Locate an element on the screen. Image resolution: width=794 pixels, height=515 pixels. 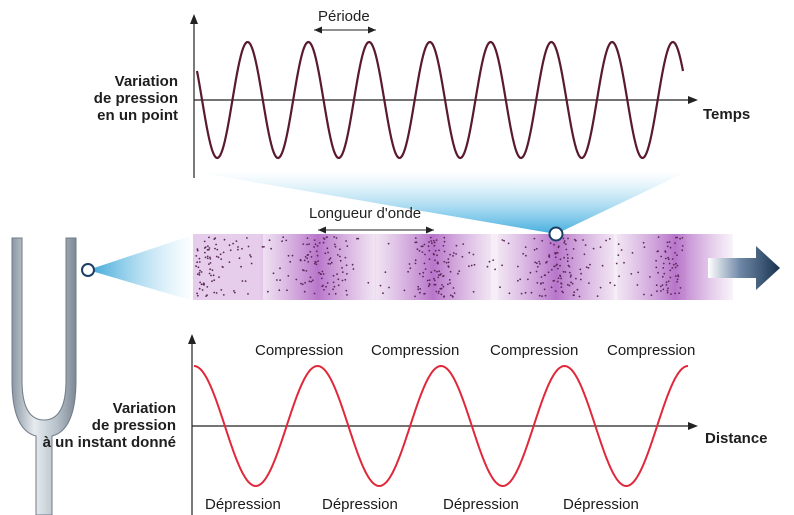
top-y-label: Variation de pression en un point is located at coordinates (119, 98).